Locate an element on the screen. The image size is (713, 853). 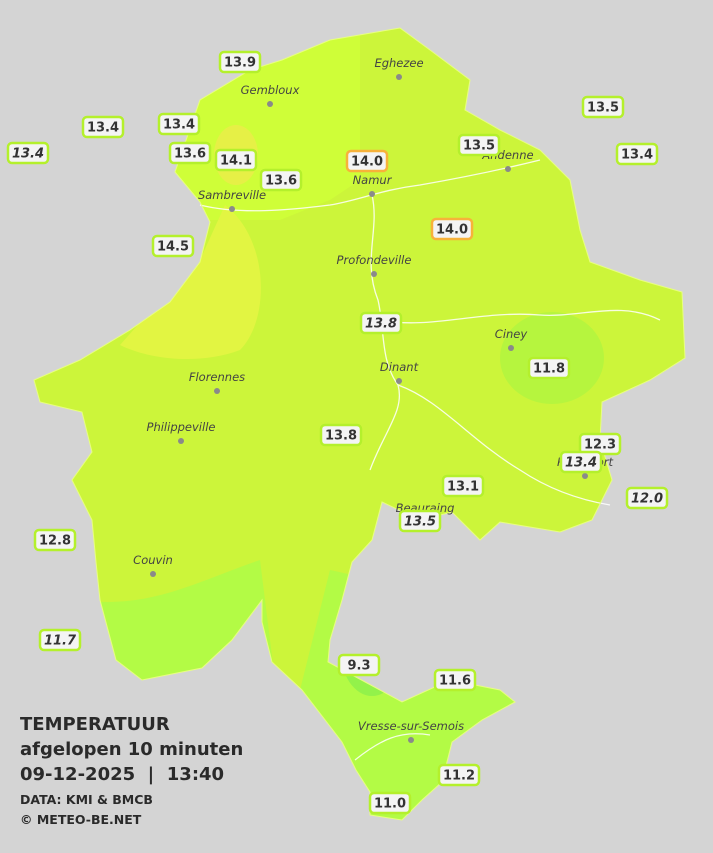
town-label: Vresse-sur-Semois is located at coordinates (411, 726).